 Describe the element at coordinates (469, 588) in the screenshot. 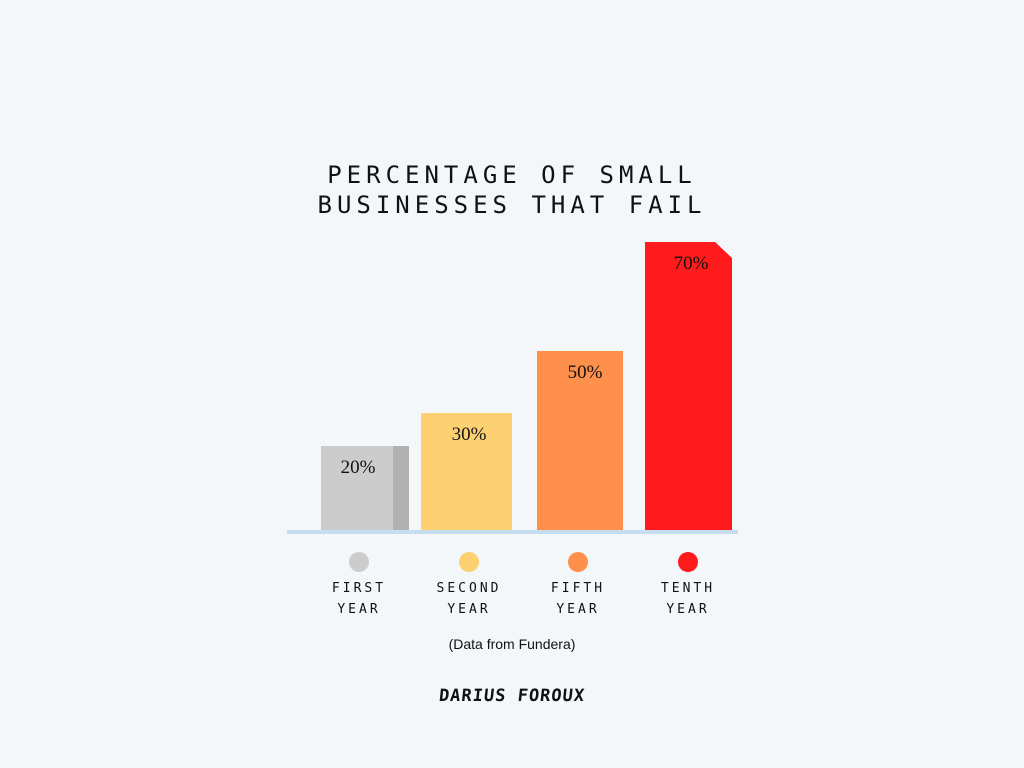

I see `category-label-line: SECOND` at that location.